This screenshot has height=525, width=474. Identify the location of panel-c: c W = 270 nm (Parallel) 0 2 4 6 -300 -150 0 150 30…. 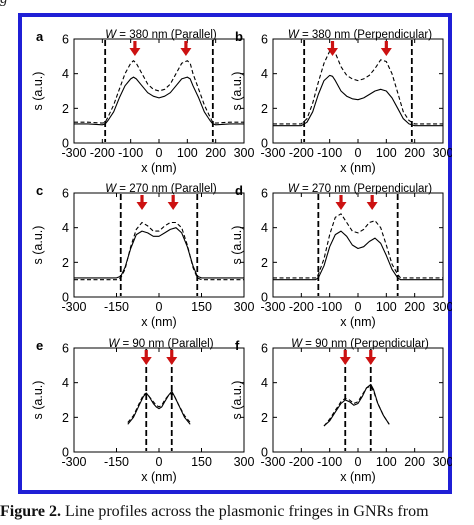
(142, 256).